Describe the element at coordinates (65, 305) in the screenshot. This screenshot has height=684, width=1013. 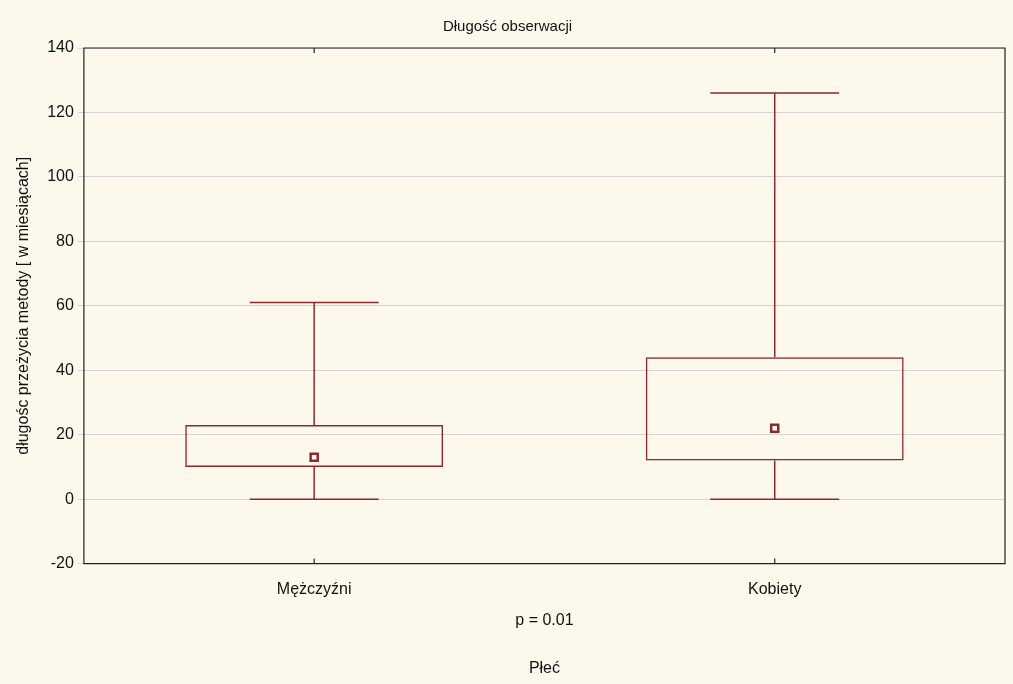
I see `y-tick-label: 60` at that location.